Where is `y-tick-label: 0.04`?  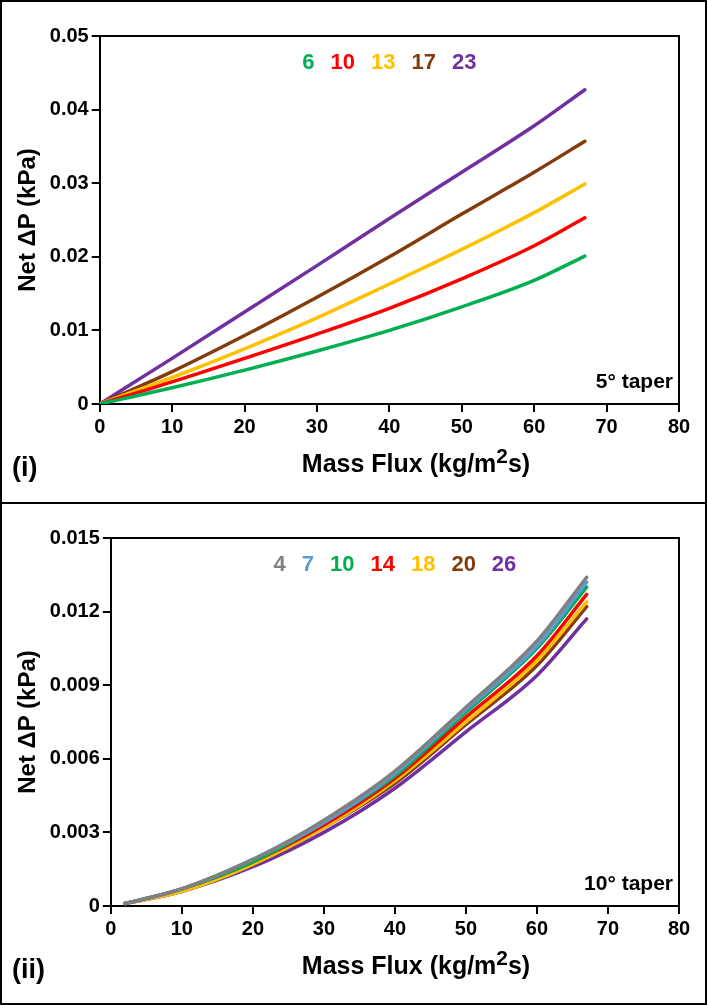 y-tick-label: 0.04 is located at coordinates (69, 108).